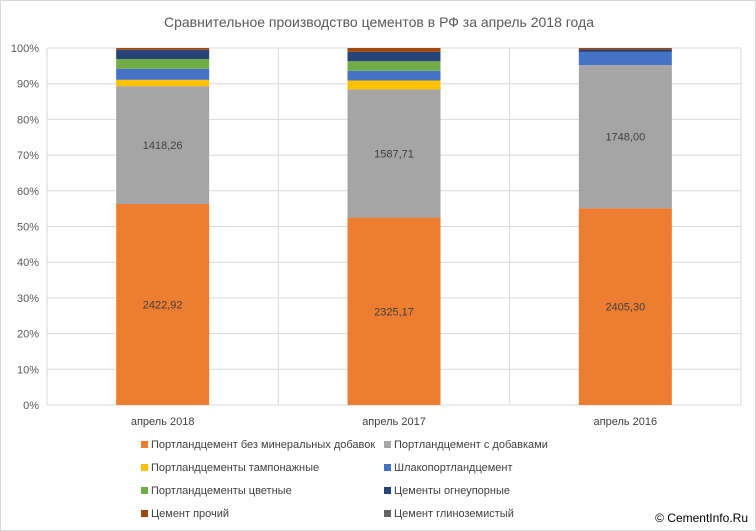  I want to click on x-tick-label: апрель 2018, so click(163, 422).